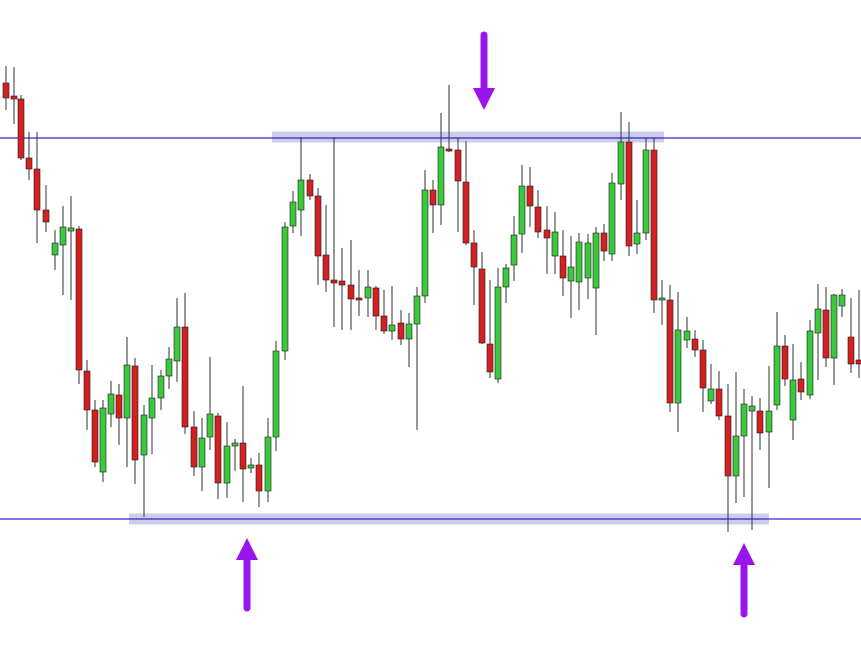 This screenshot has height=652, width=861. Describe the element at coordinates (744, 554) in the screenshot. I see `arrow-head` at that location.